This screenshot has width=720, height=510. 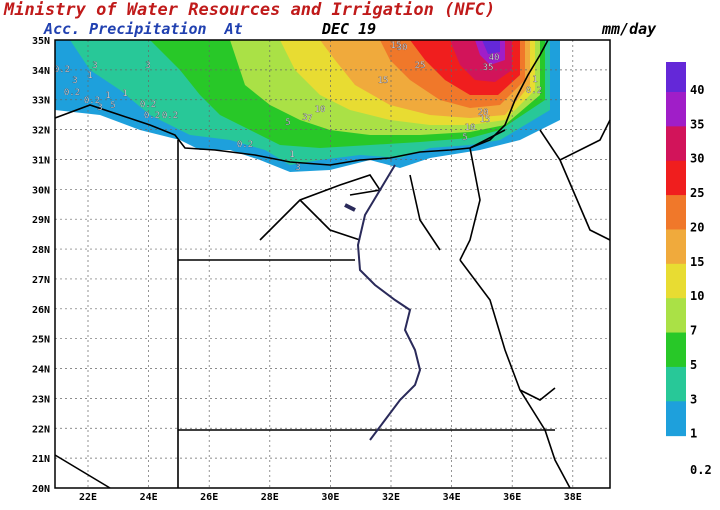 I want to click on lon-label: 24E, so click(x=149, y=497).